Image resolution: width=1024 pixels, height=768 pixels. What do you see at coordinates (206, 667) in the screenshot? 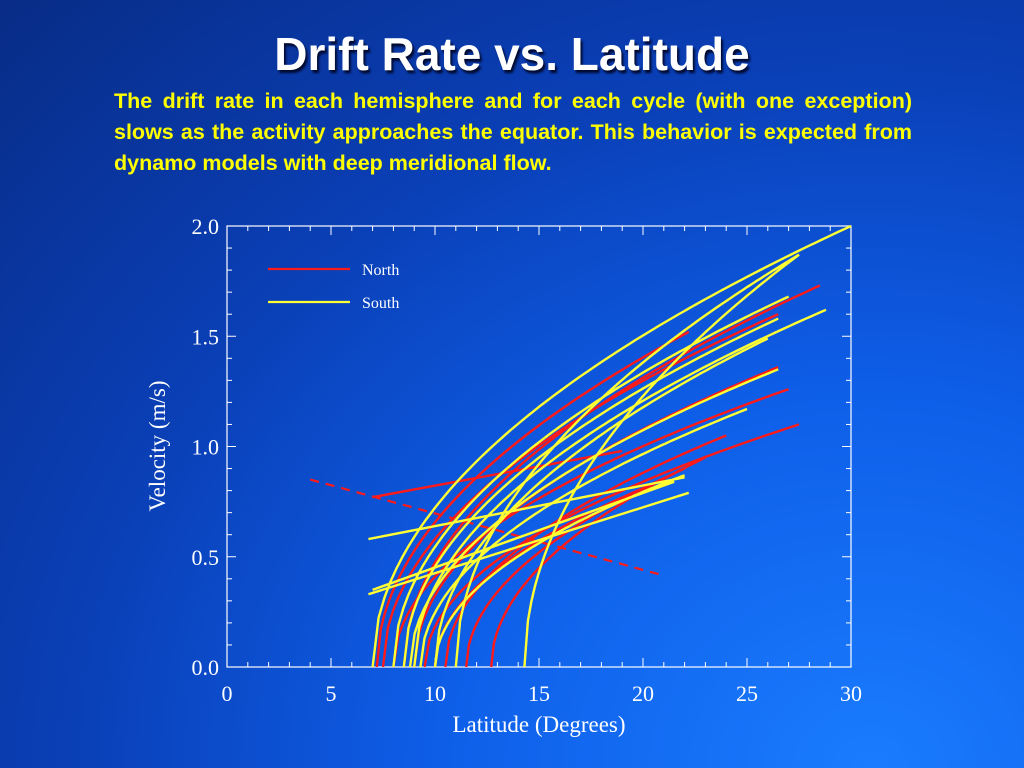
I see `y-tick-label: 0.0` at bounding box center [206, 667].